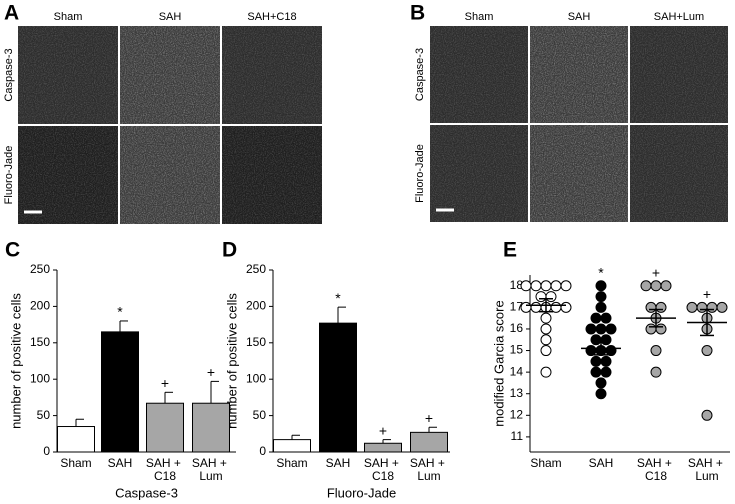 The image size is (735, 504). Describe the element at coordinates (256, 342) in the screenshot. I see `y-tick-label: 150` at that location.